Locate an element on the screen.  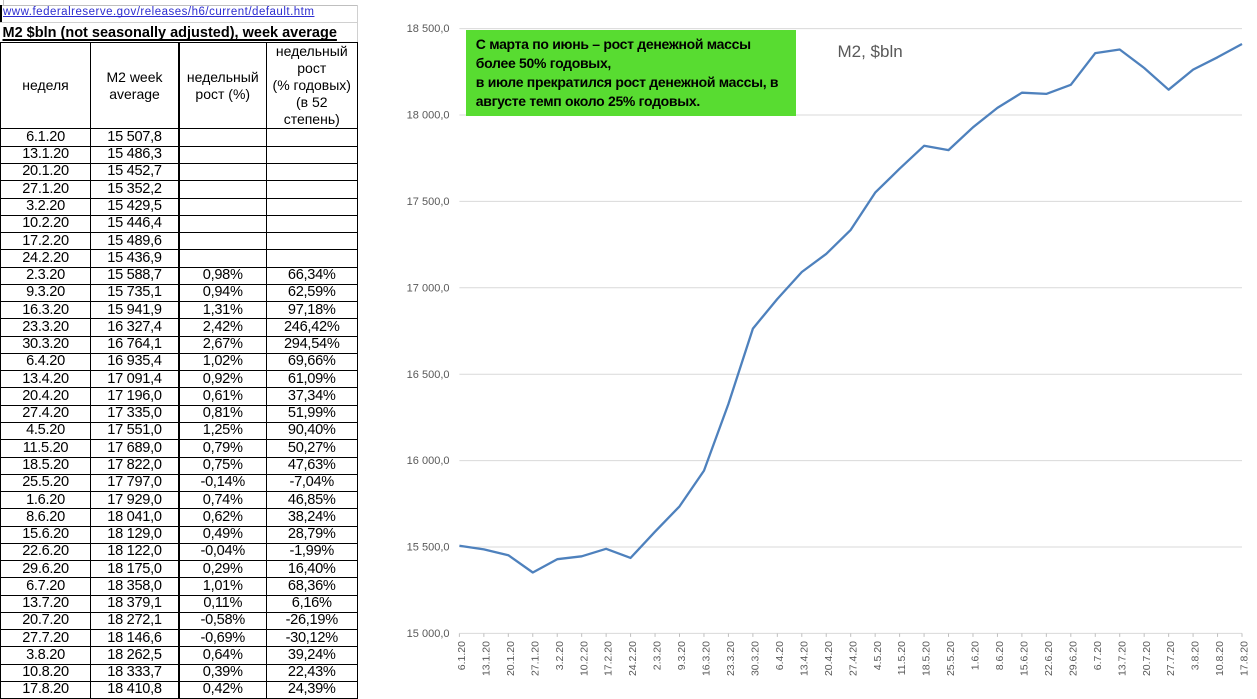
svg-text: 15 000,0 is located at coordinates (428, 634).